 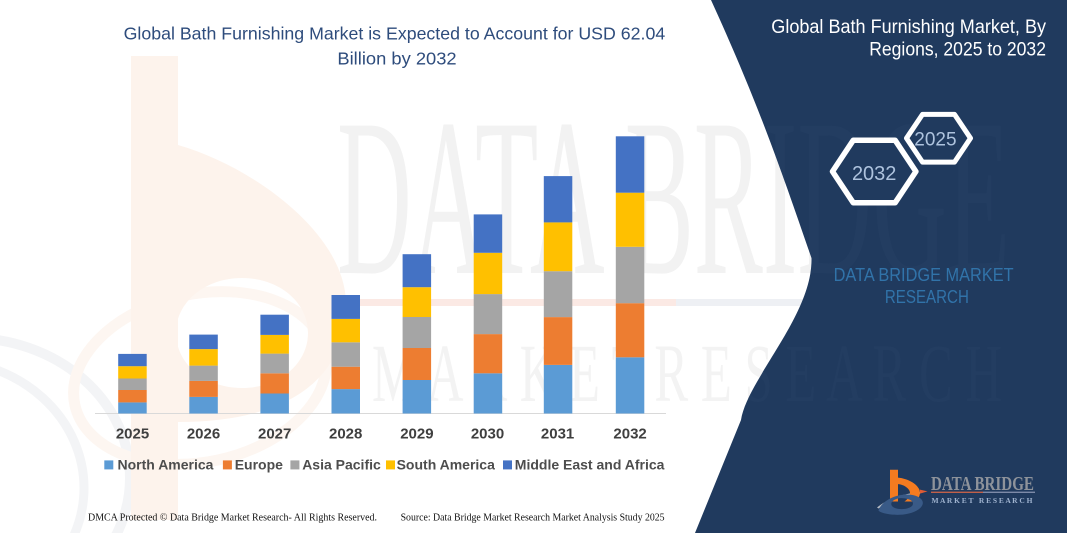 What do you see at coordinates (957, 50) in the screenshot?
I see `svg-text: Regions, 2025 to 2032` at bounding box center [957, 50].